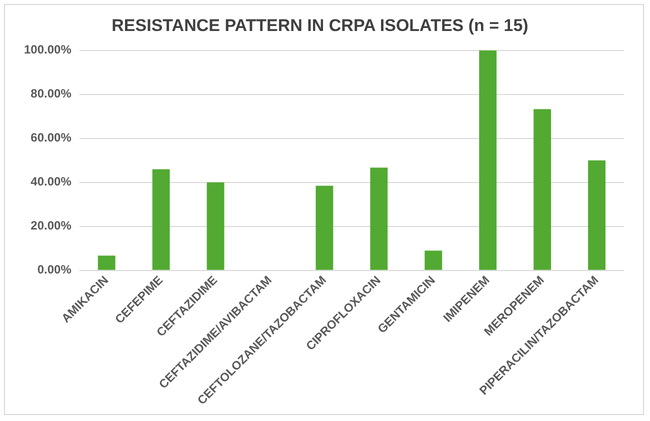  I want to click on y-tick-label: 80.00%, so click(51, 93).